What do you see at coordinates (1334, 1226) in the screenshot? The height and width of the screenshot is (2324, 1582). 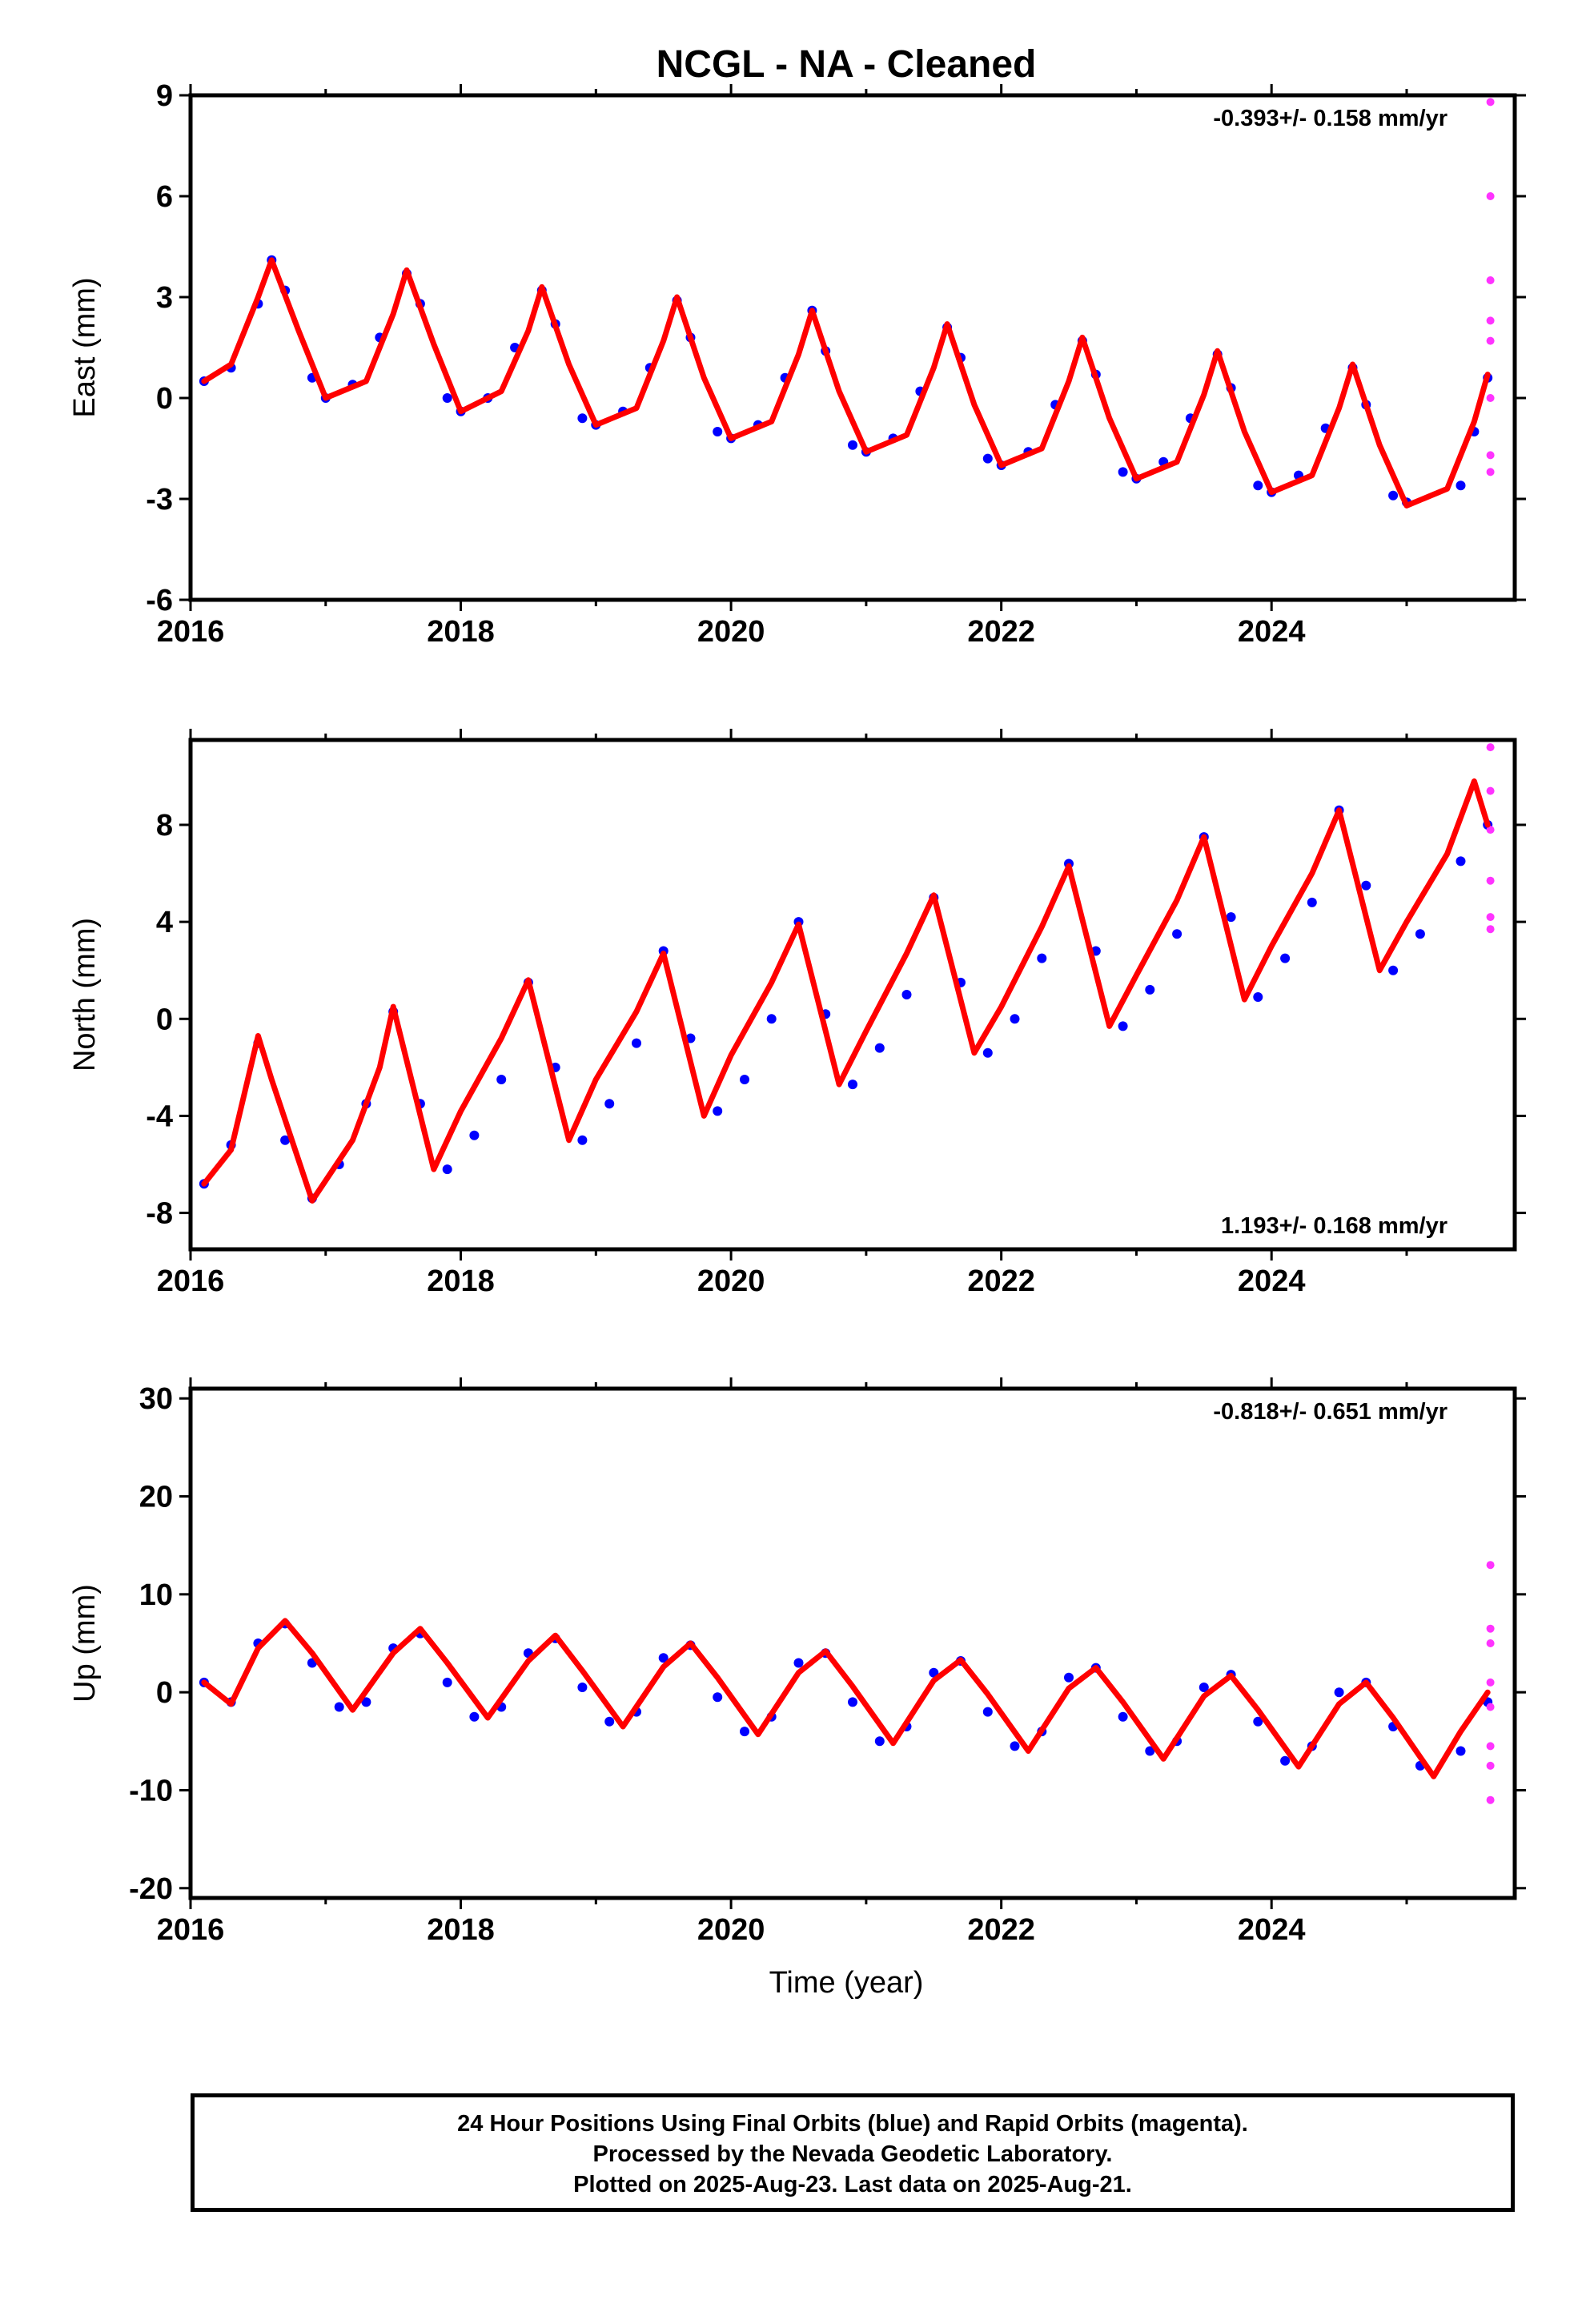 I see `rate-annotation: 1.193+/- 0.168 mm/yr` at bounding box center [1334, 1226].